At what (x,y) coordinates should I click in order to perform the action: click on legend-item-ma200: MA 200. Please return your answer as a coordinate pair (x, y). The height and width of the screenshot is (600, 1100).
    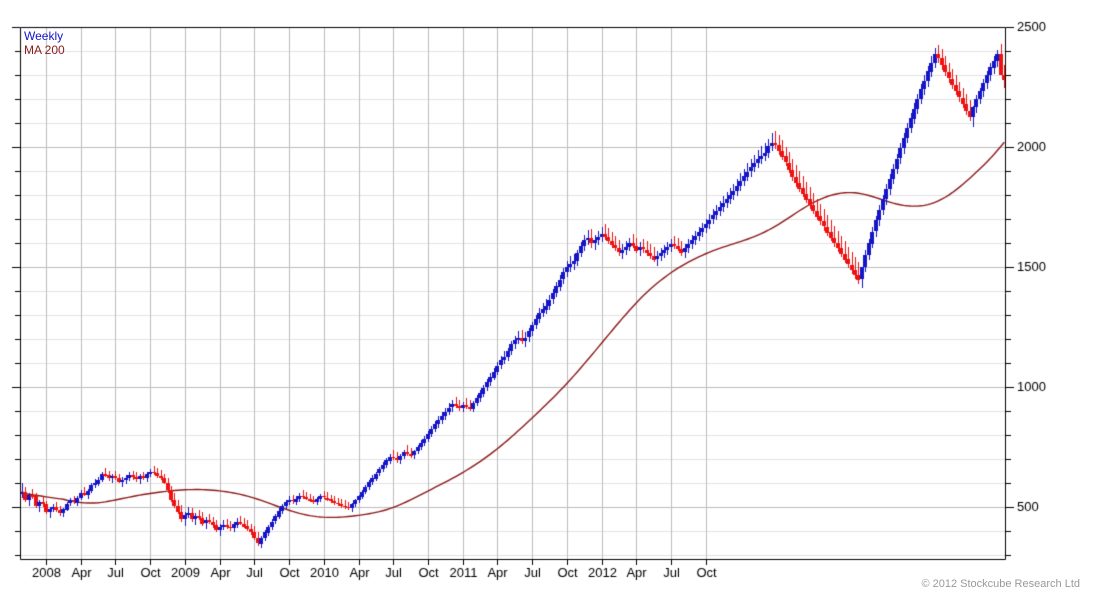
    Looking at the image, I should click on (44, 50).